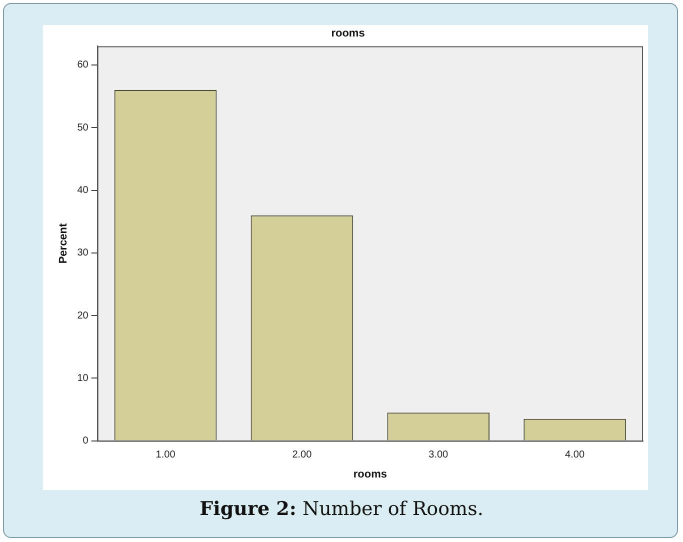 This screenshot has width=683, height=542. I want to click on y-axis-title: Percent, so click(64, 243).